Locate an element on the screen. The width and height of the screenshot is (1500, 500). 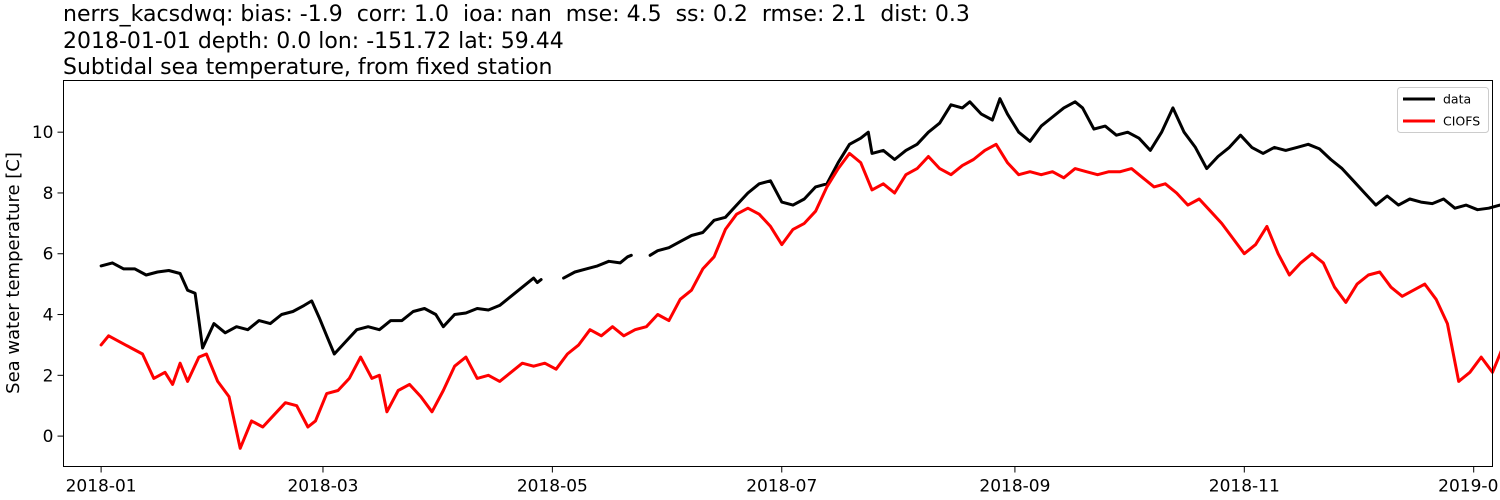
x-tick-label: 2018-03 is located at coordinates (322, 487).